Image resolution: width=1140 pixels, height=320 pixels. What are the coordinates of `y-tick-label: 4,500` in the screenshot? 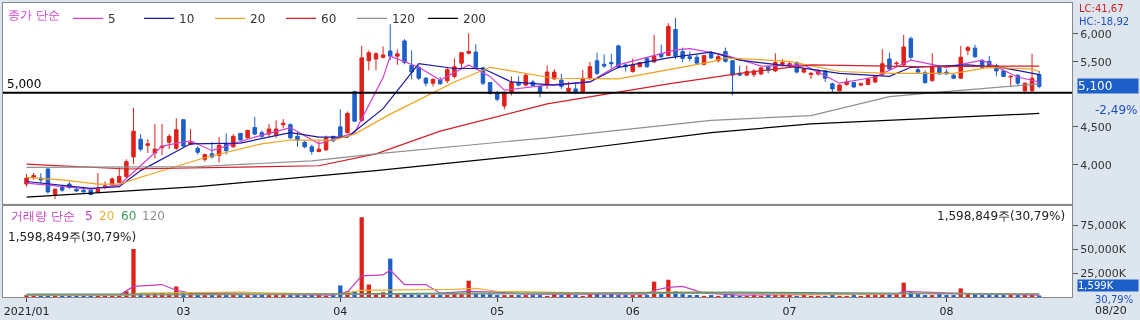 It's located at (1096, 127).